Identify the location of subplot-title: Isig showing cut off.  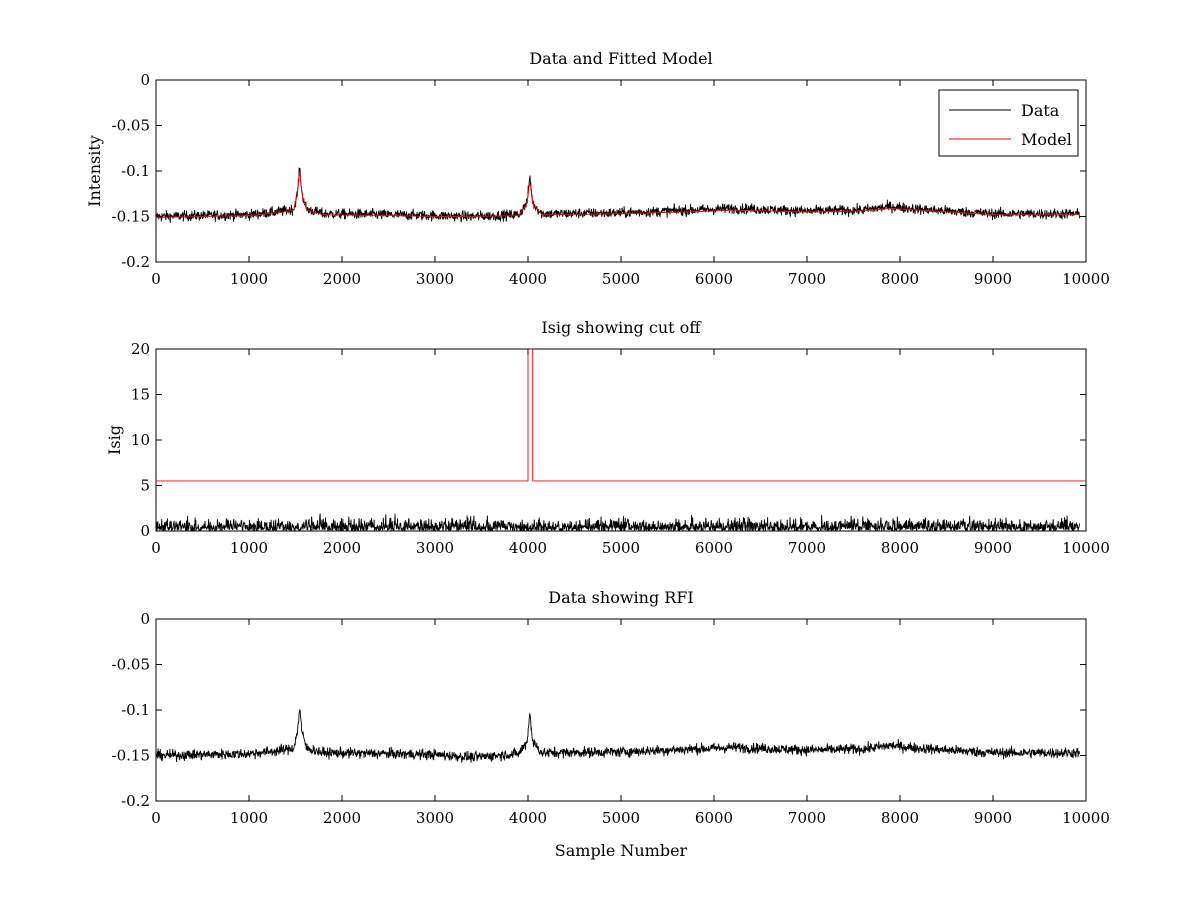
(621, 327).